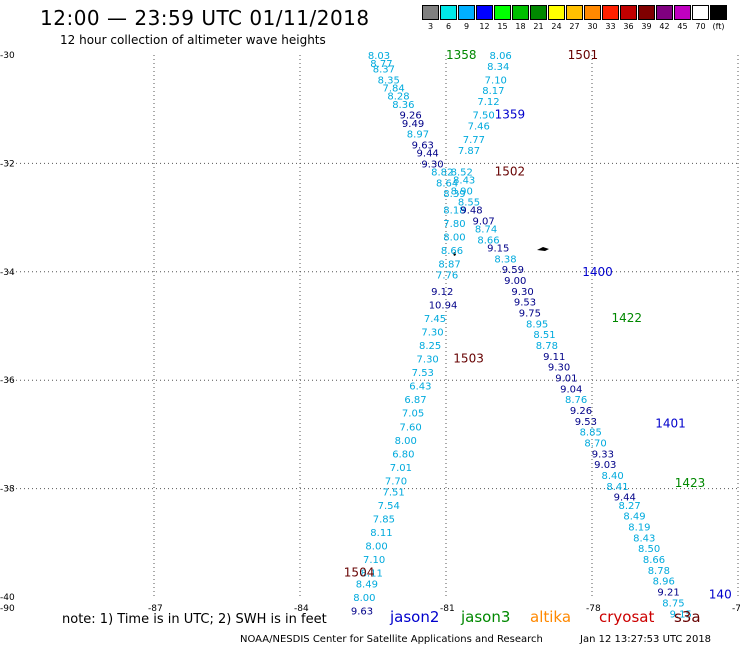 The width and height of the screenshot is (740, 650). What do you see at coordinates (617, 487) in the screenshot?
I see `swh-value: 8.41` at bounding box center [617, 487].